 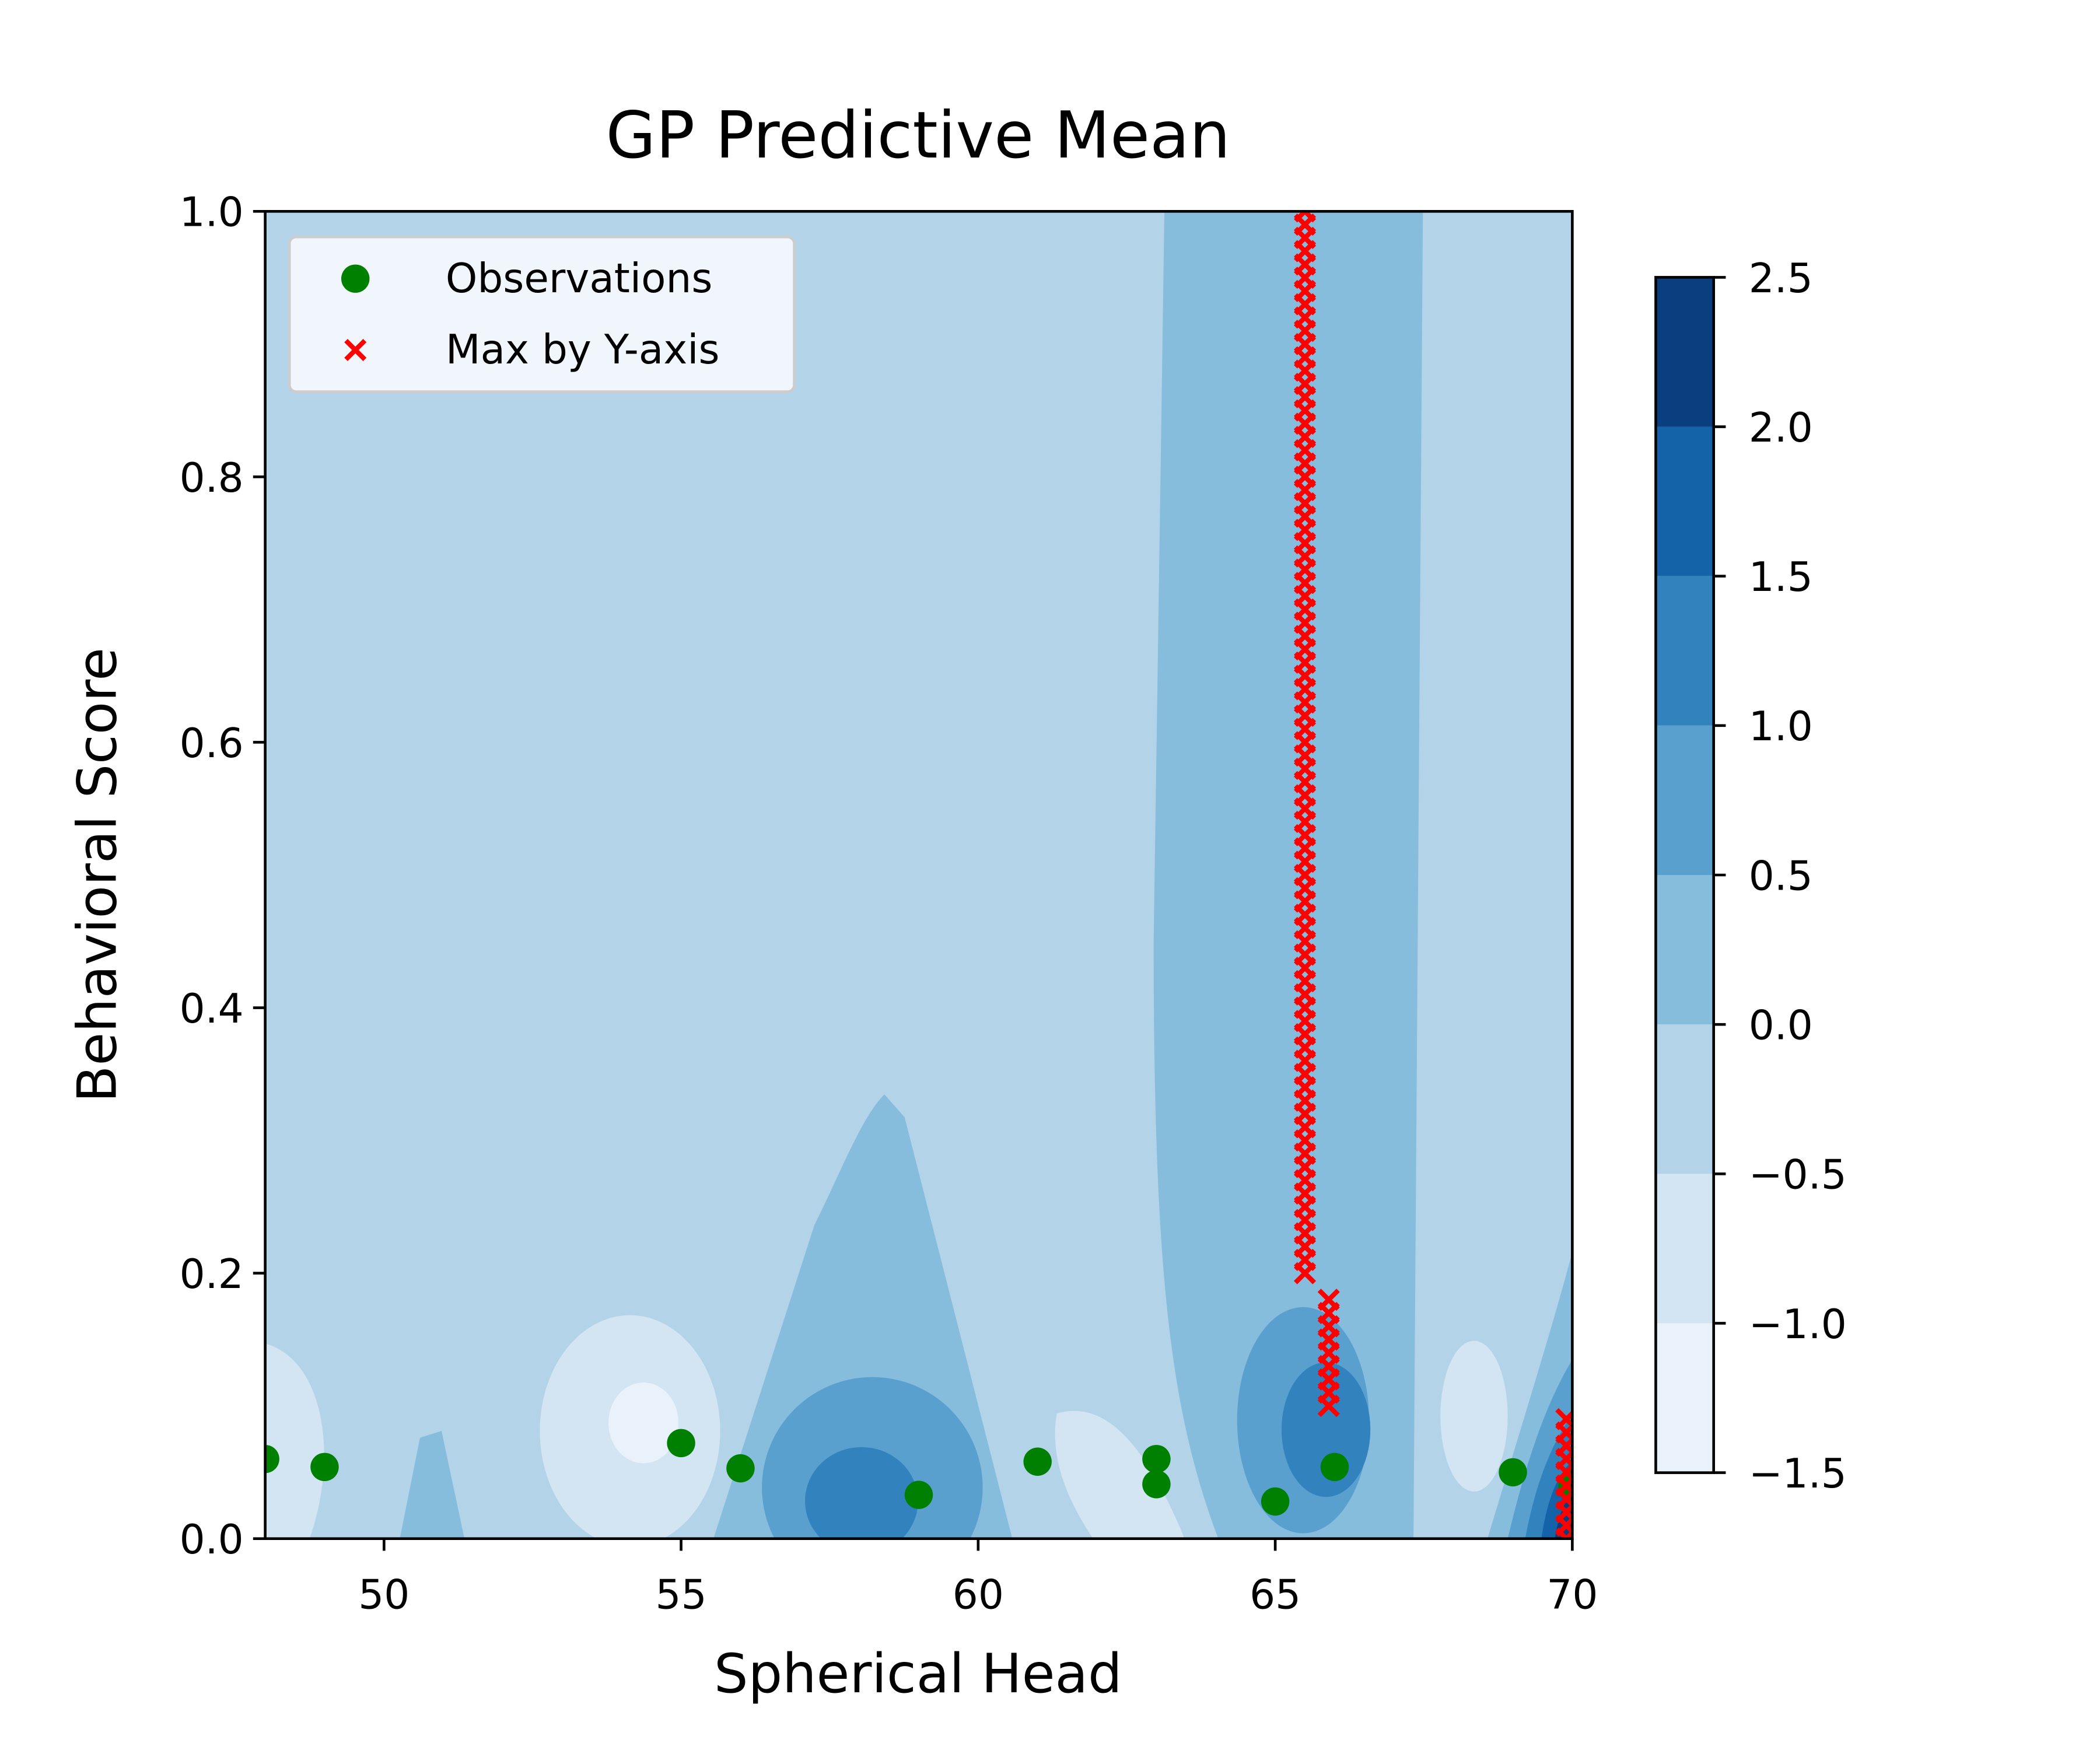 I want to click on legend-label: Max by Y-axis, so click(x=583, y=350).